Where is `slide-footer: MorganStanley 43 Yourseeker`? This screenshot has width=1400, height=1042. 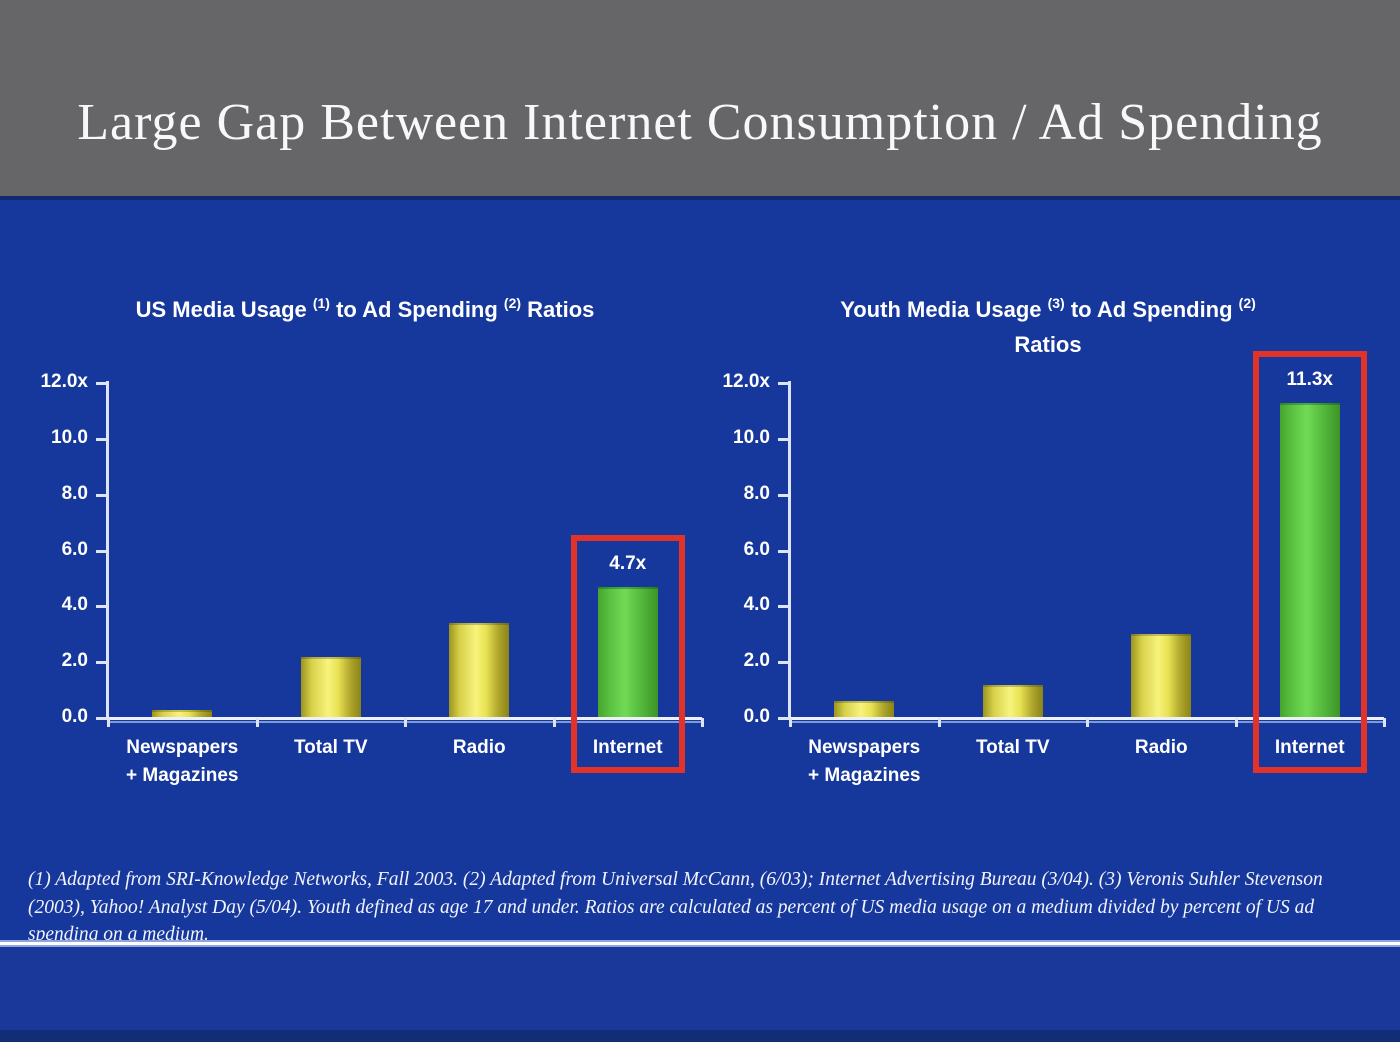
slide-footer: MorganStanley 43 Yourseeker is located at coordinates (700, 989).